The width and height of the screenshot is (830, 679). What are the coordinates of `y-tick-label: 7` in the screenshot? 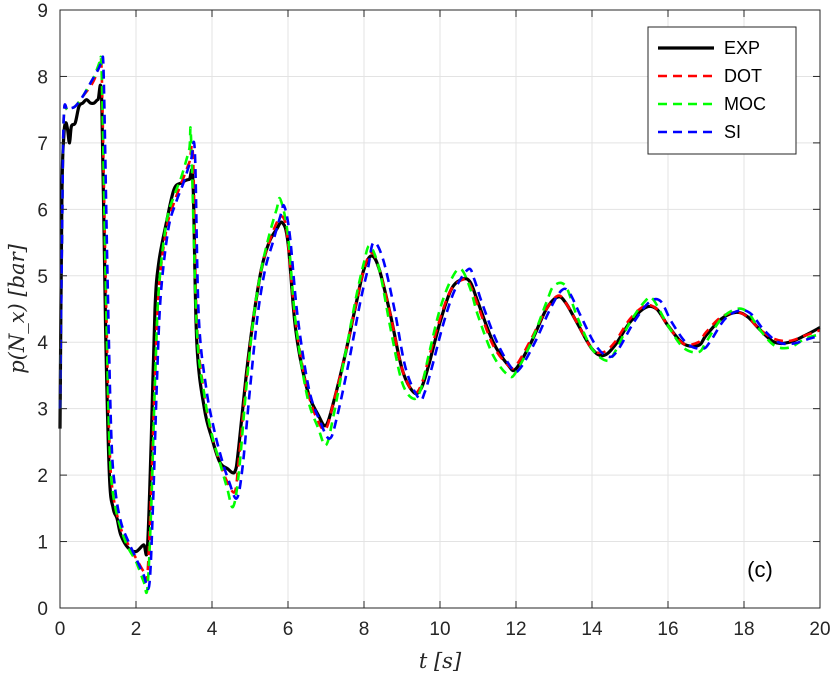 It's located at (42, 144).